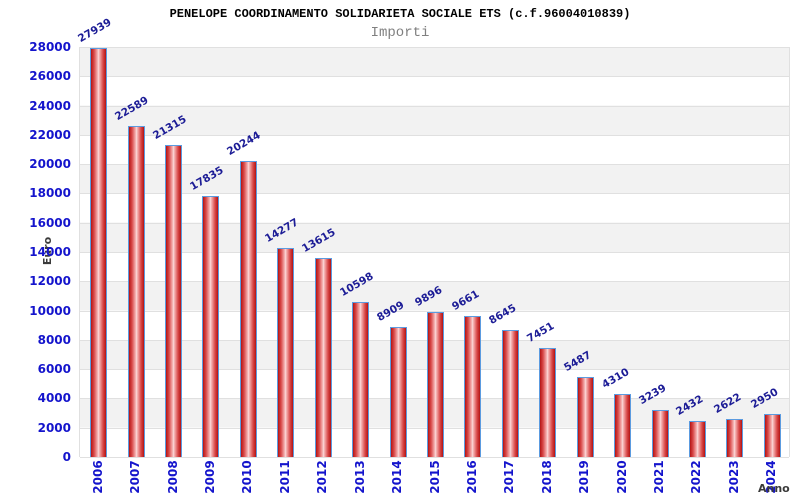  What do you see at coordinates (50, 164) in the screenshot?
I see `y-tick-label: 20000` at bounding box center [50, 164].